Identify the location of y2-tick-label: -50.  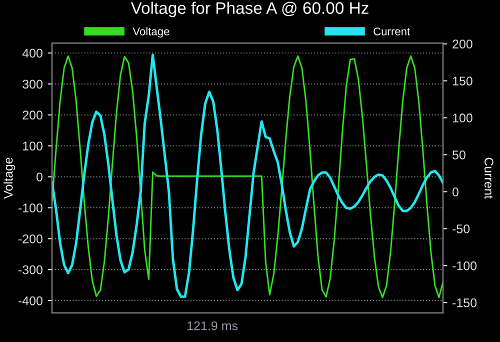
(461, 229).